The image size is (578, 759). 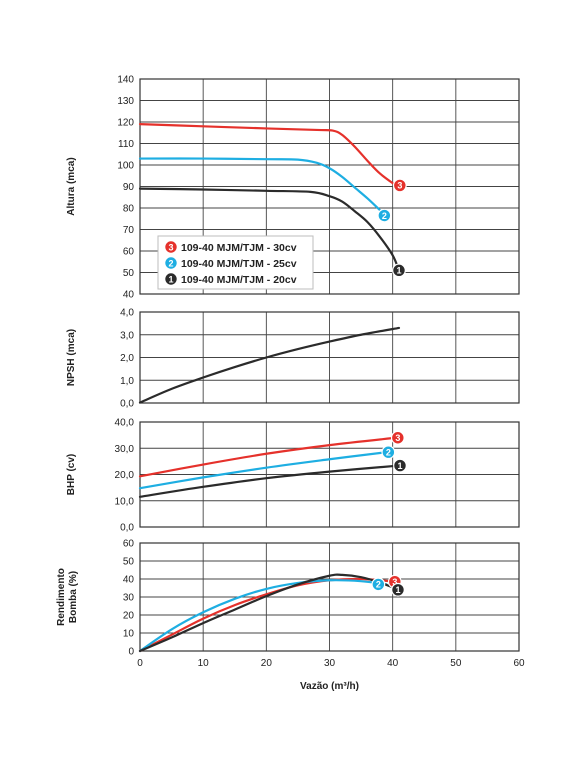 I want to click on y-tick-label: 20,0, so click(x=125, y=475).